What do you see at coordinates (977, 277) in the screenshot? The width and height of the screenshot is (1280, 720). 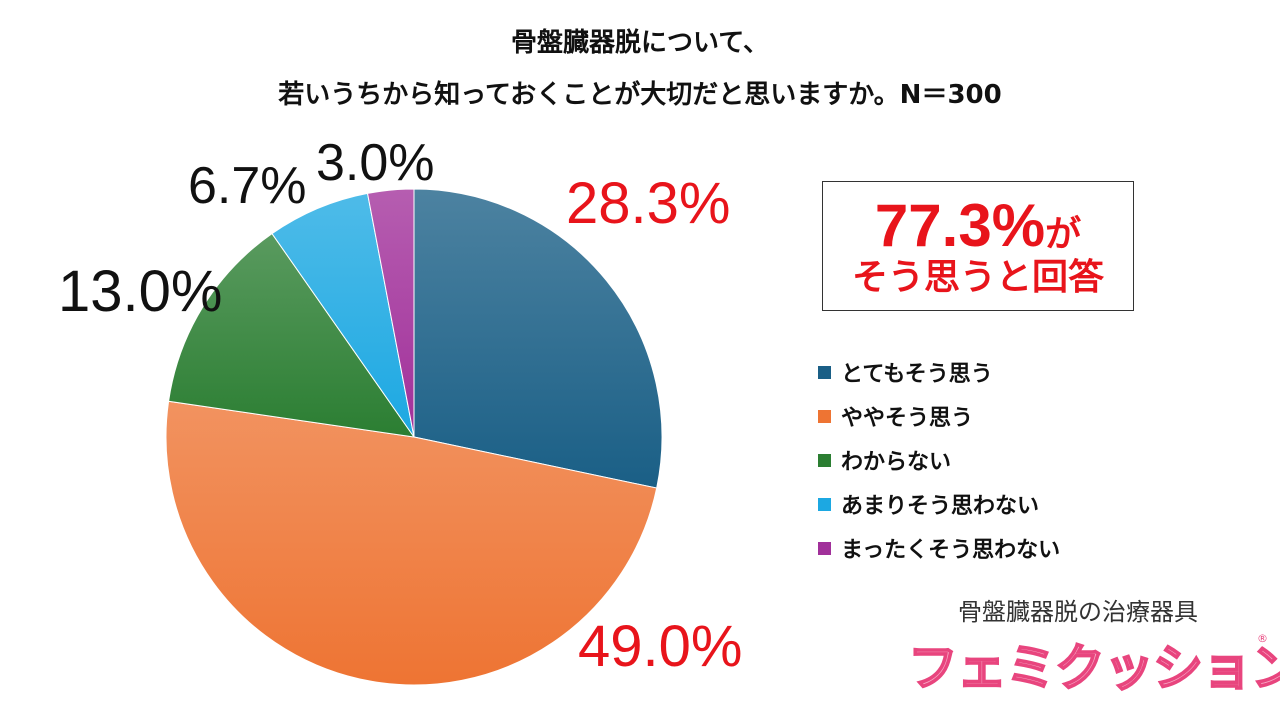 I see `callout-text: そう思うと回答` at bounding box center [977, 277].